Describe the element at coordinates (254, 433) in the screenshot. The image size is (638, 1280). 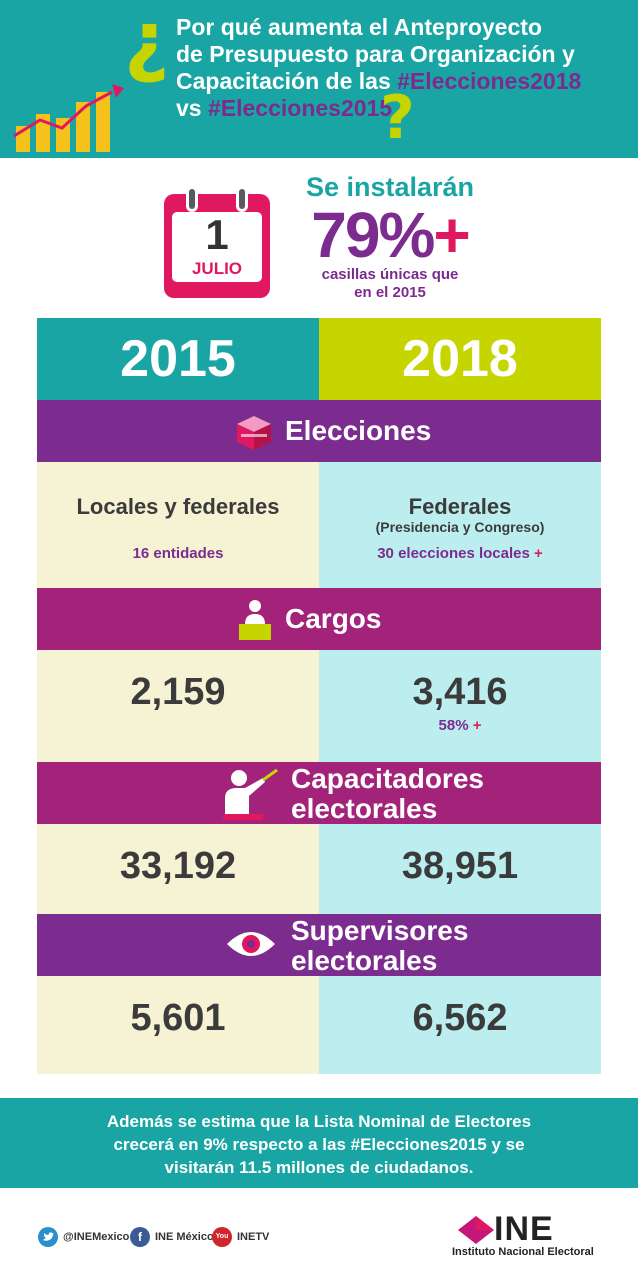
I see `ballot-box-icon` at that location.